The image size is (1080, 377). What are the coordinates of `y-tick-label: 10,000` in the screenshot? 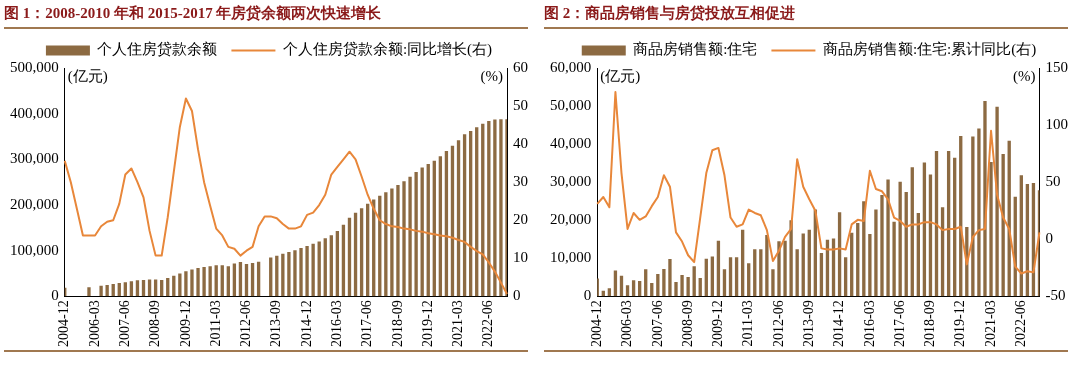 It's located at (571, 257).